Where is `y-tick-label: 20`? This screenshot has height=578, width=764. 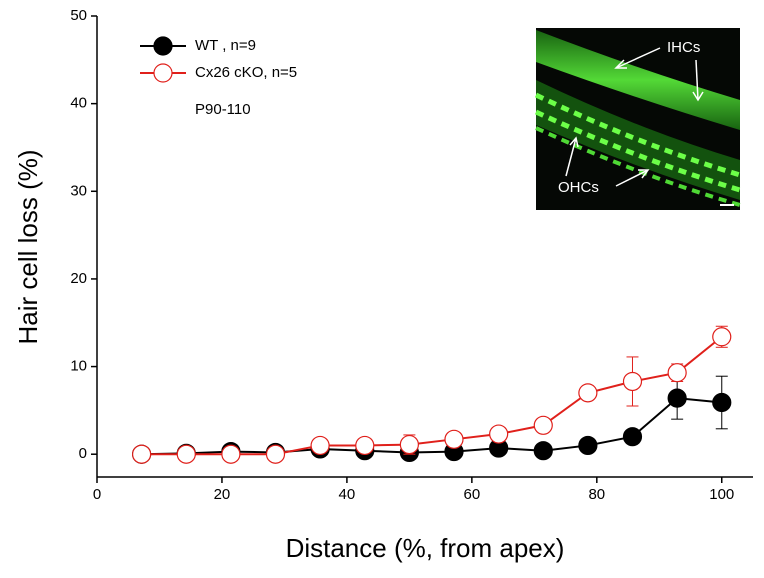 y-tick-label: 20 is located at coordinates (78, 278).